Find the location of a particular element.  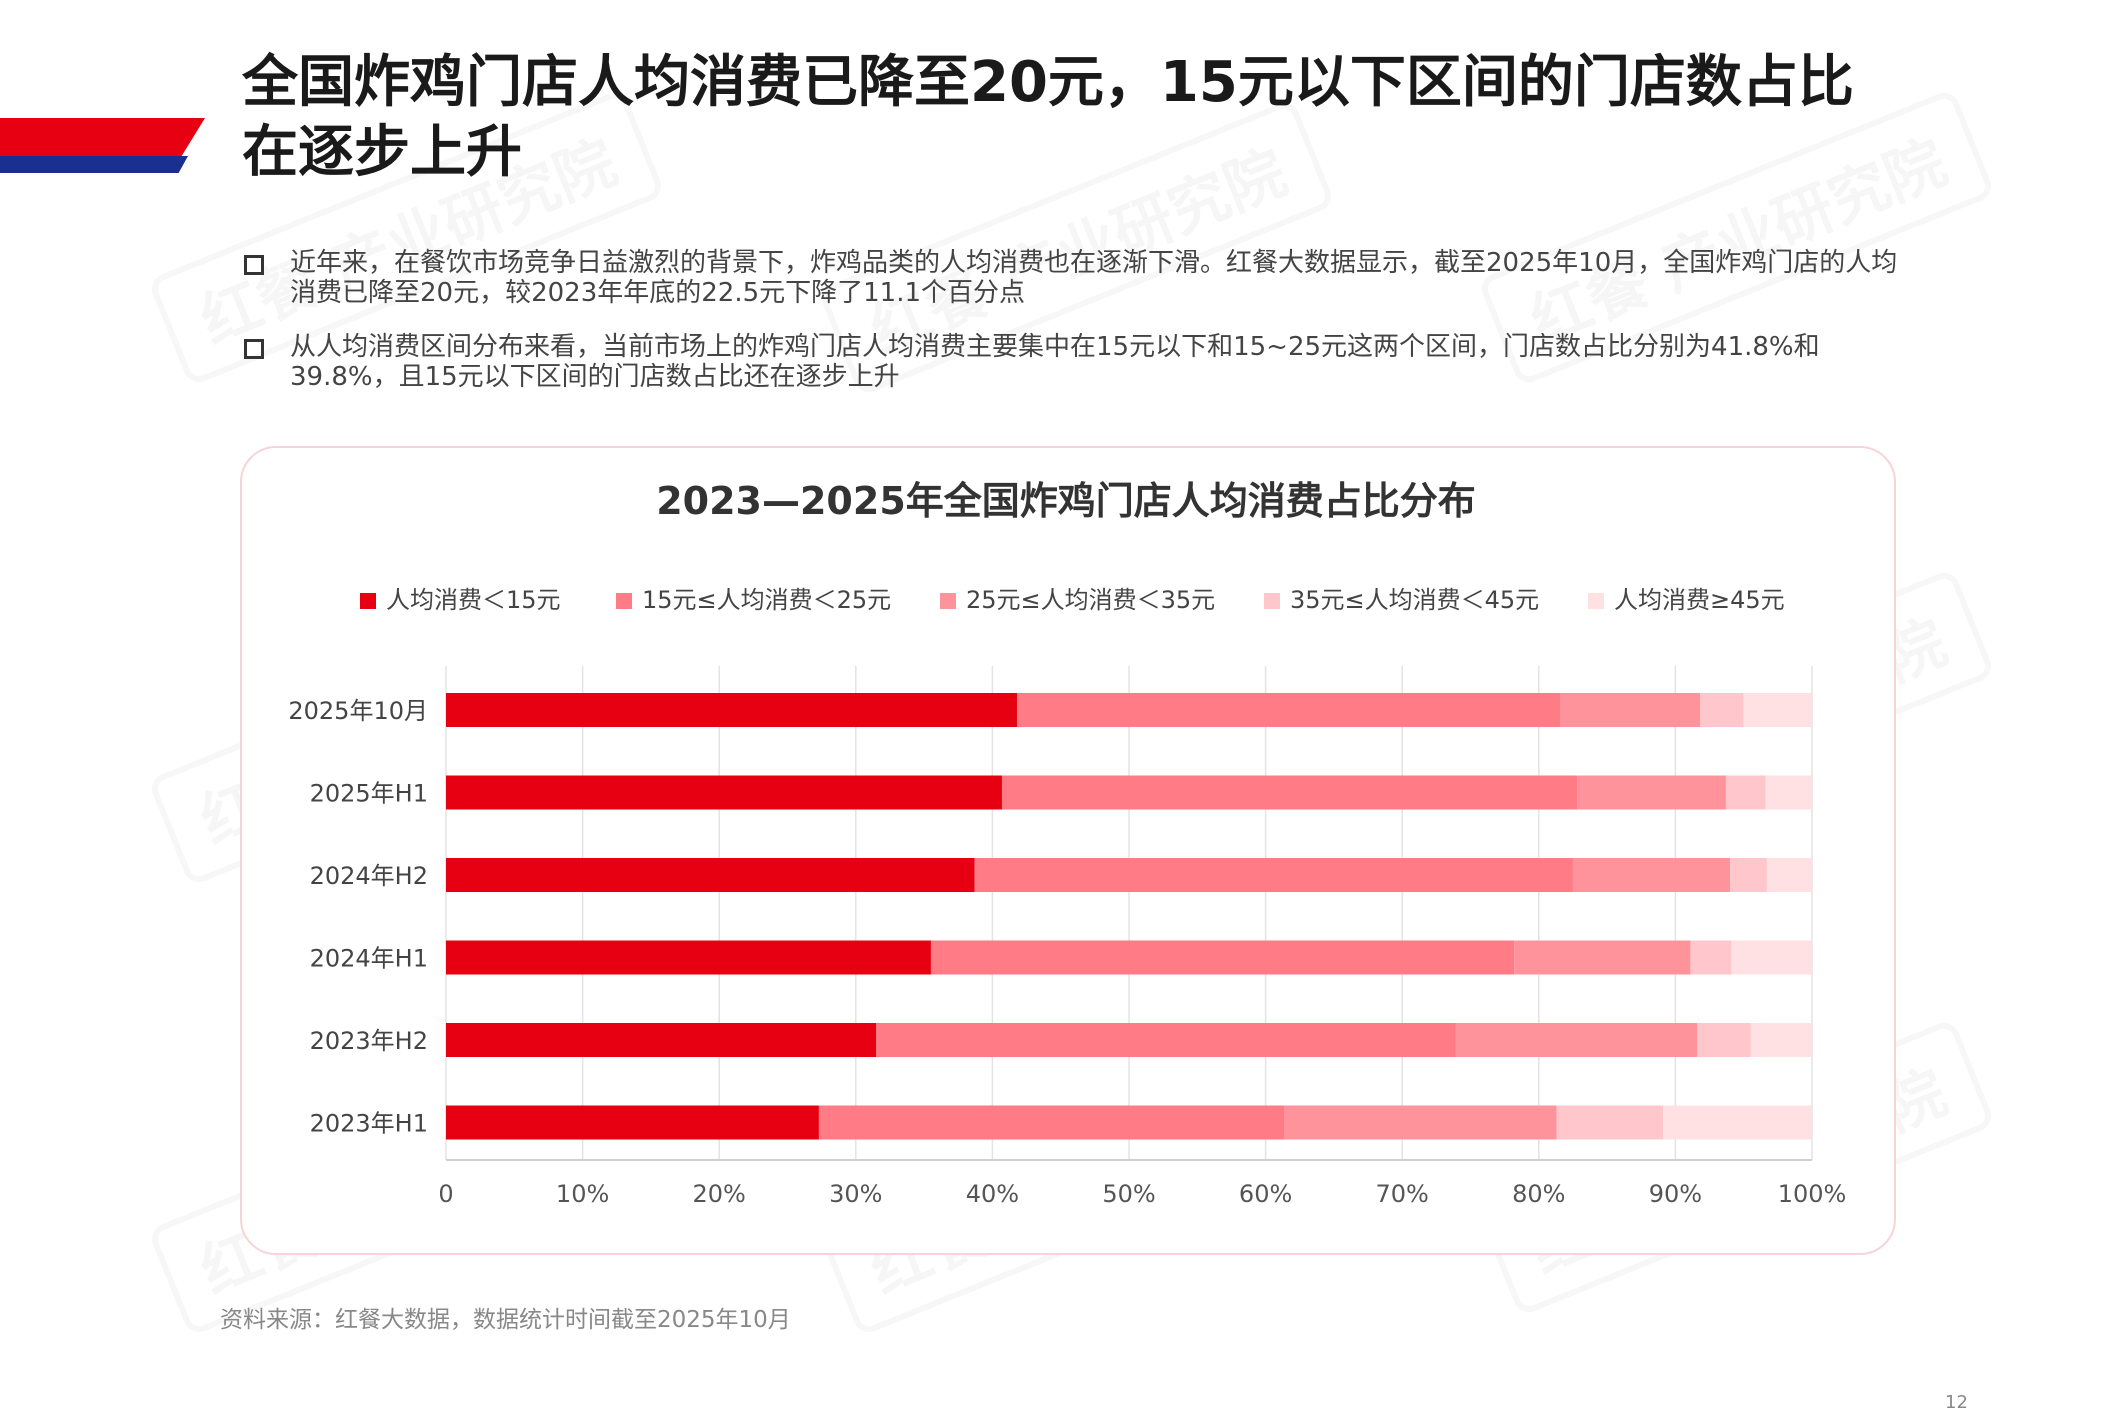

legend-label: 15元≤人均消费＜25元 is located at coordinates (767, 600).